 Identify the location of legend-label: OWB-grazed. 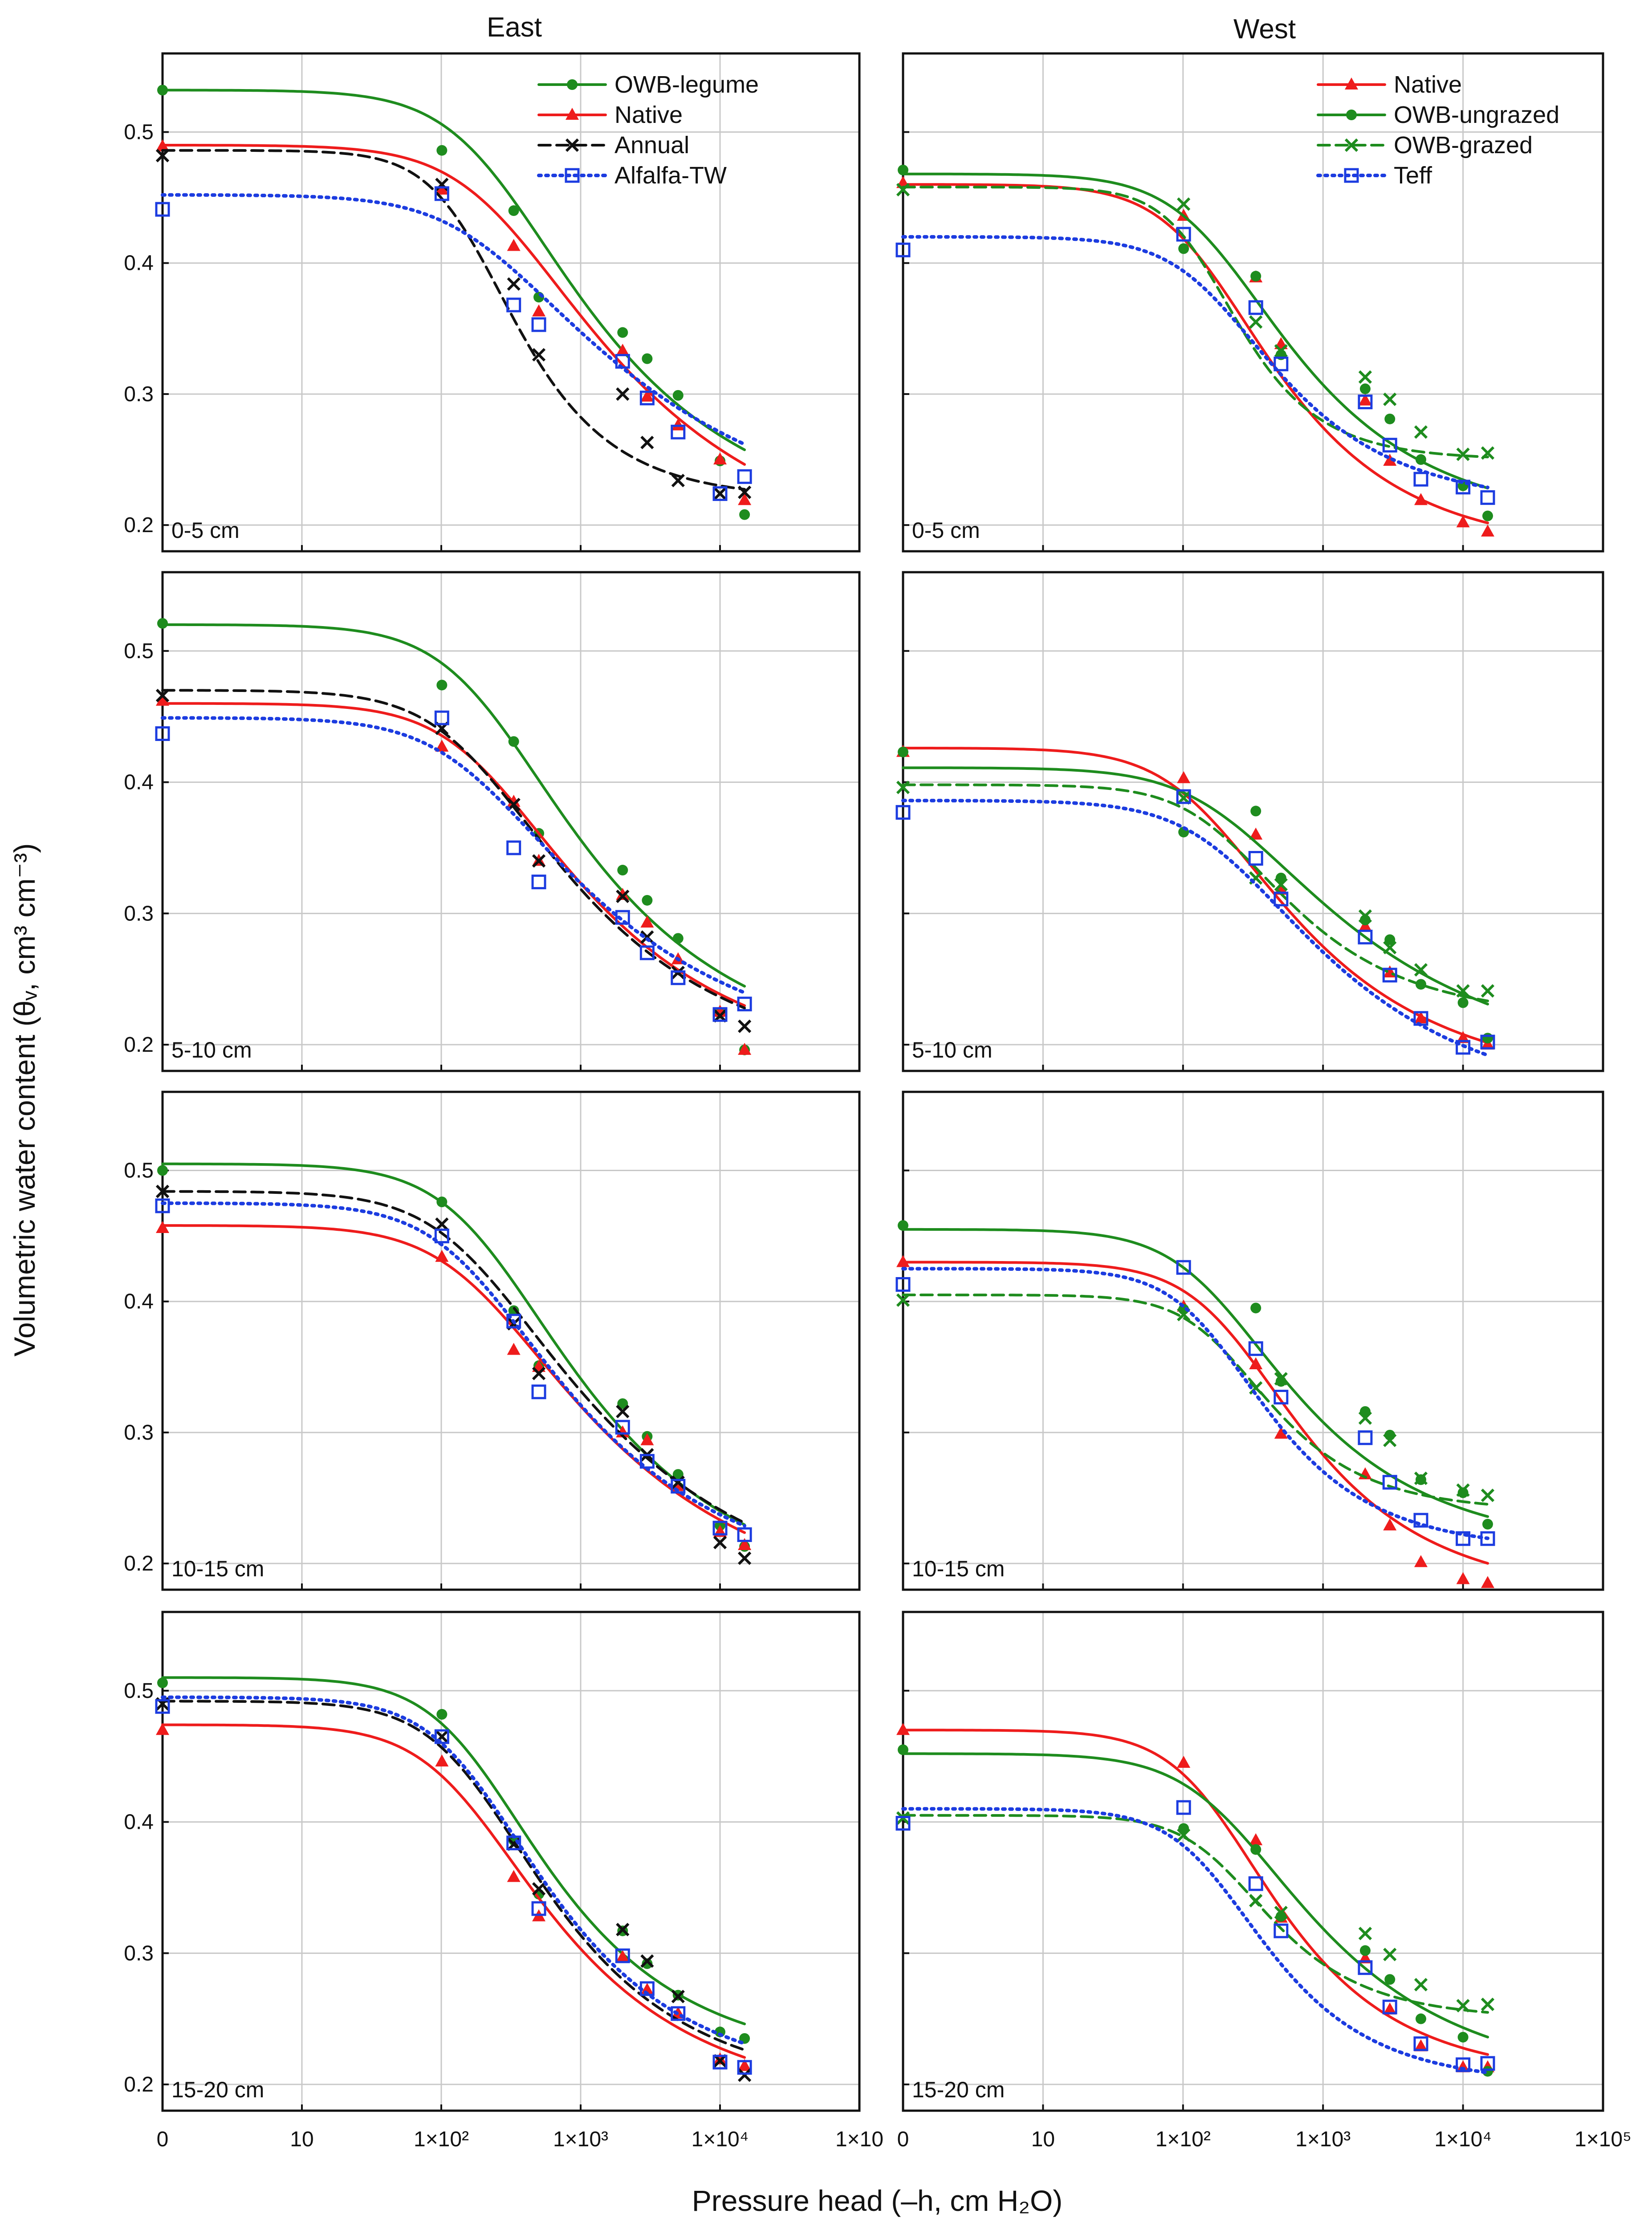
(1463, 145).